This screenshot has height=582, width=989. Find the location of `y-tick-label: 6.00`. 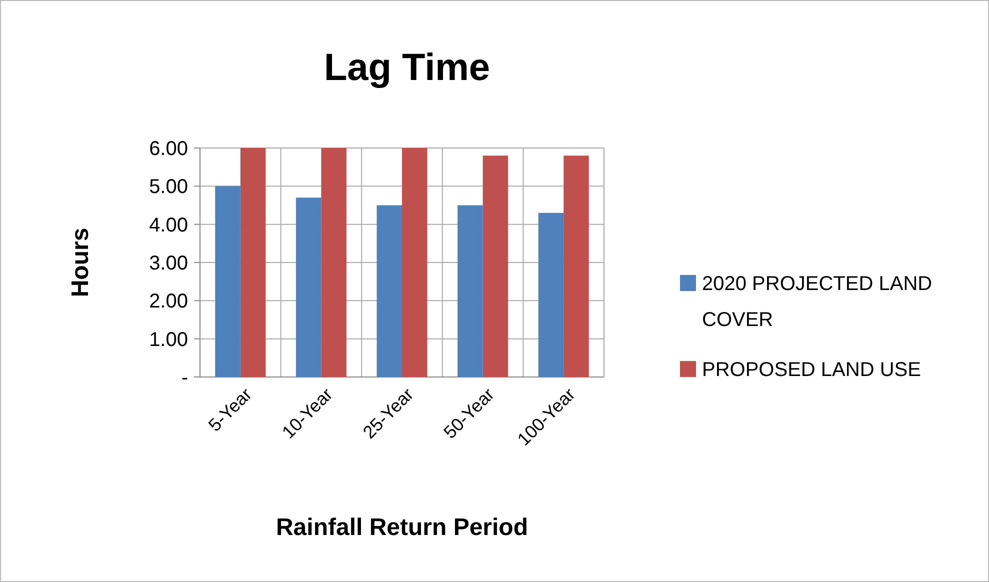

y-tick-label: 6.00 is located at coordinates (168, 149).